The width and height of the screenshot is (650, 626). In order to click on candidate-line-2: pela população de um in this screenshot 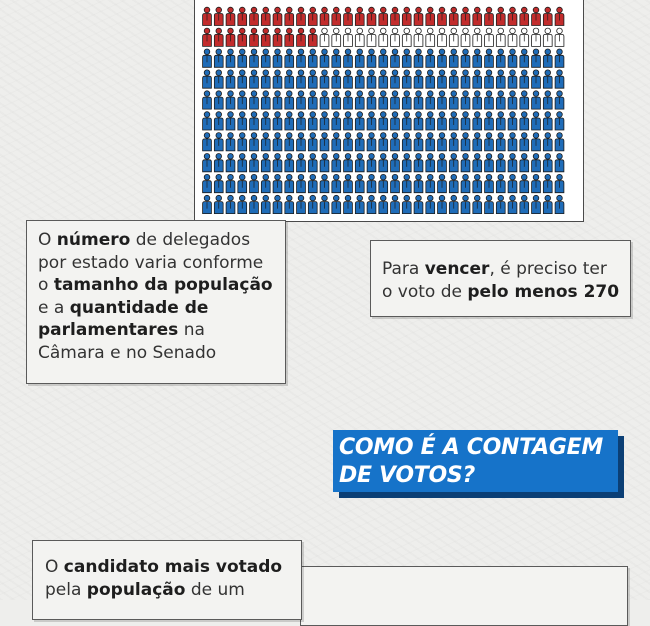, I will do `click(168, 590)`.